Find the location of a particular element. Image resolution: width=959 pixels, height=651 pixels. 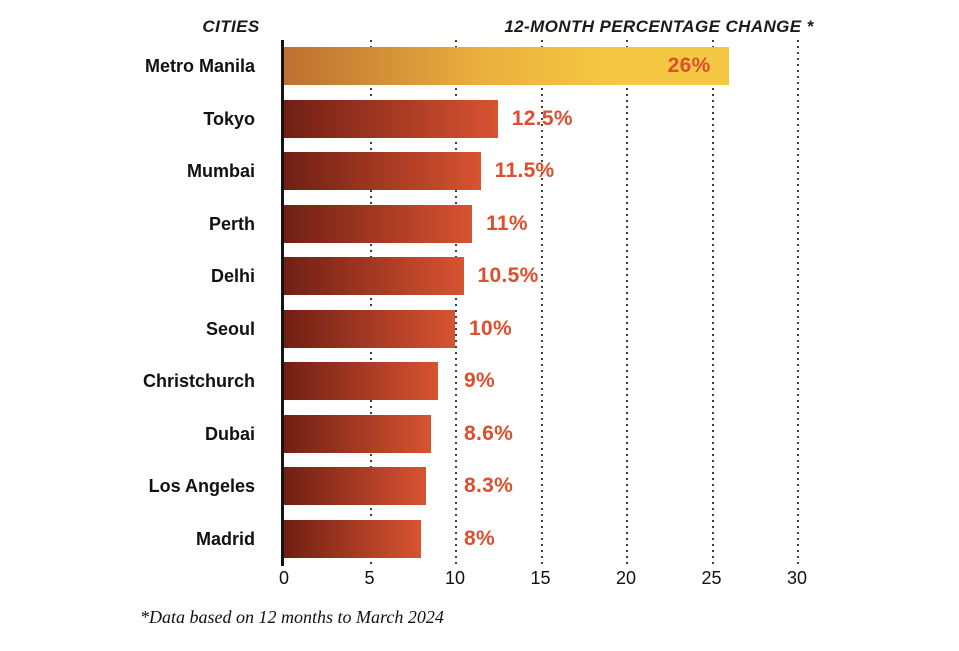

x-axis-tick-label: 10 is located at coordinates (455, 578).